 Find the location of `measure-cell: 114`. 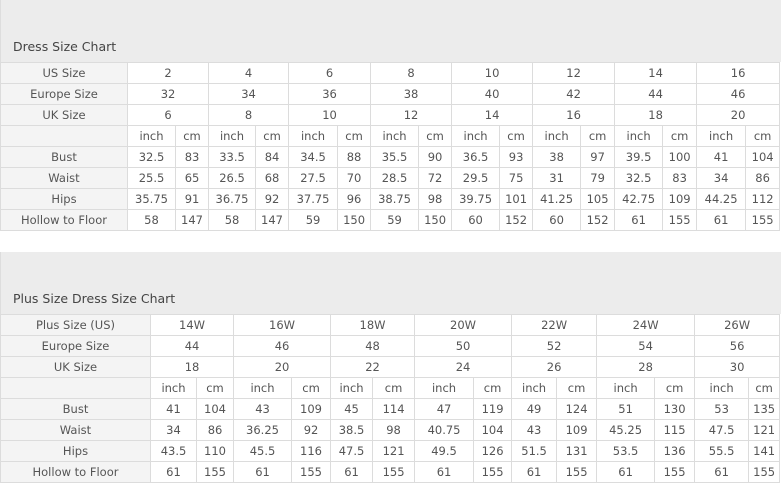

measure-cell: 114 is located at coordinates (394, 409).